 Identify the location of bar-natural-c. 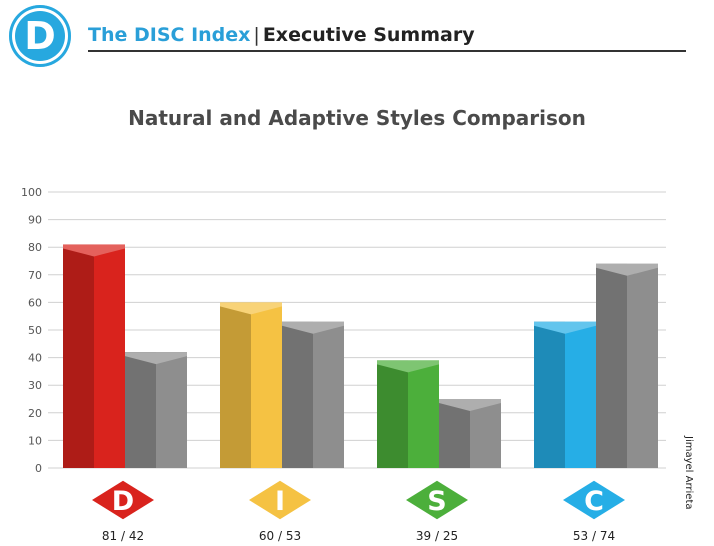
(549, 394).